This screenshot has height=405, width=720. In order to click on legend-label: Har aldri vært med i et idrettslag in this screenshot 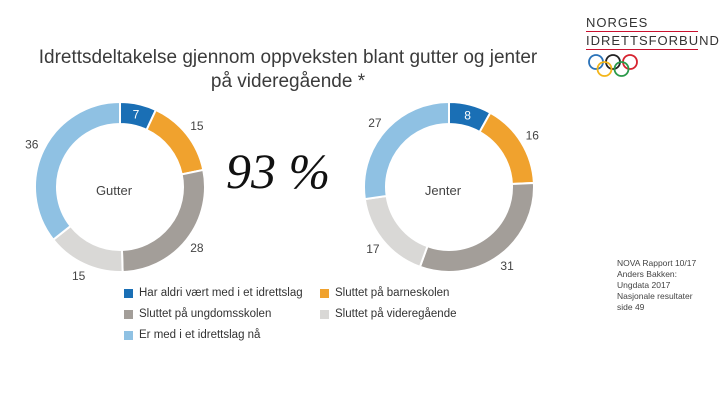, I will do `click(221, 293)`.